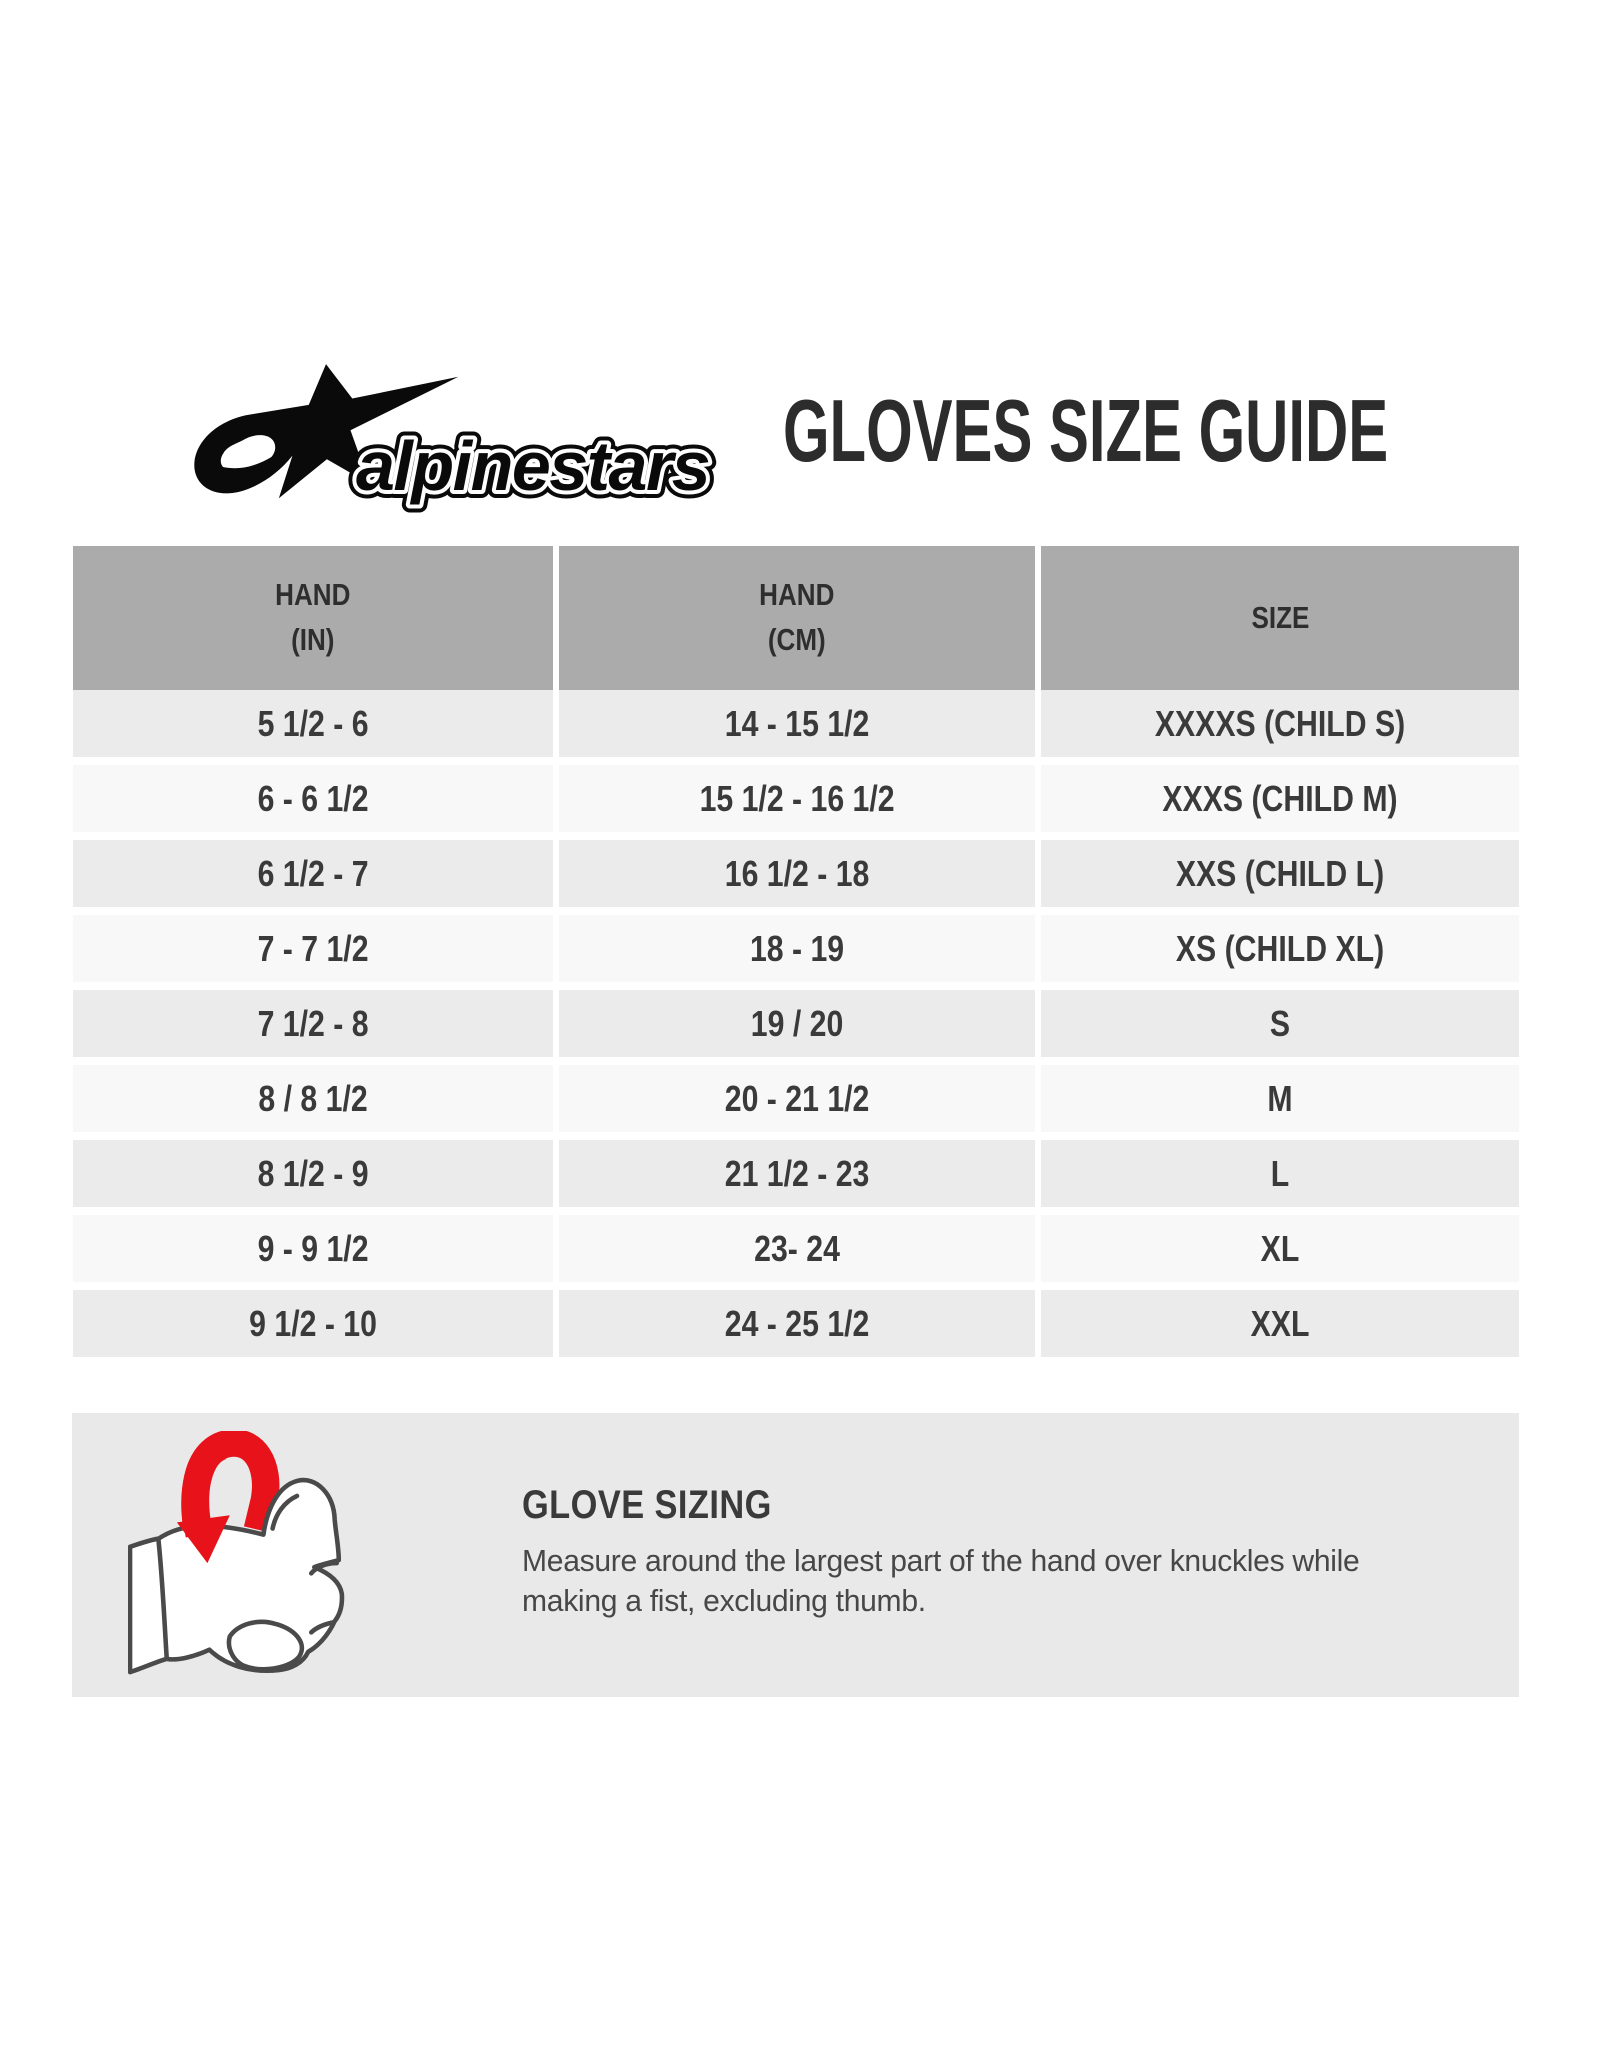 The width and height of the screenshot is (1600, 2048). I want to click on table-row: 9 1/2 - 10 24 - 25 1/2 XXL, so click(796, 1323).